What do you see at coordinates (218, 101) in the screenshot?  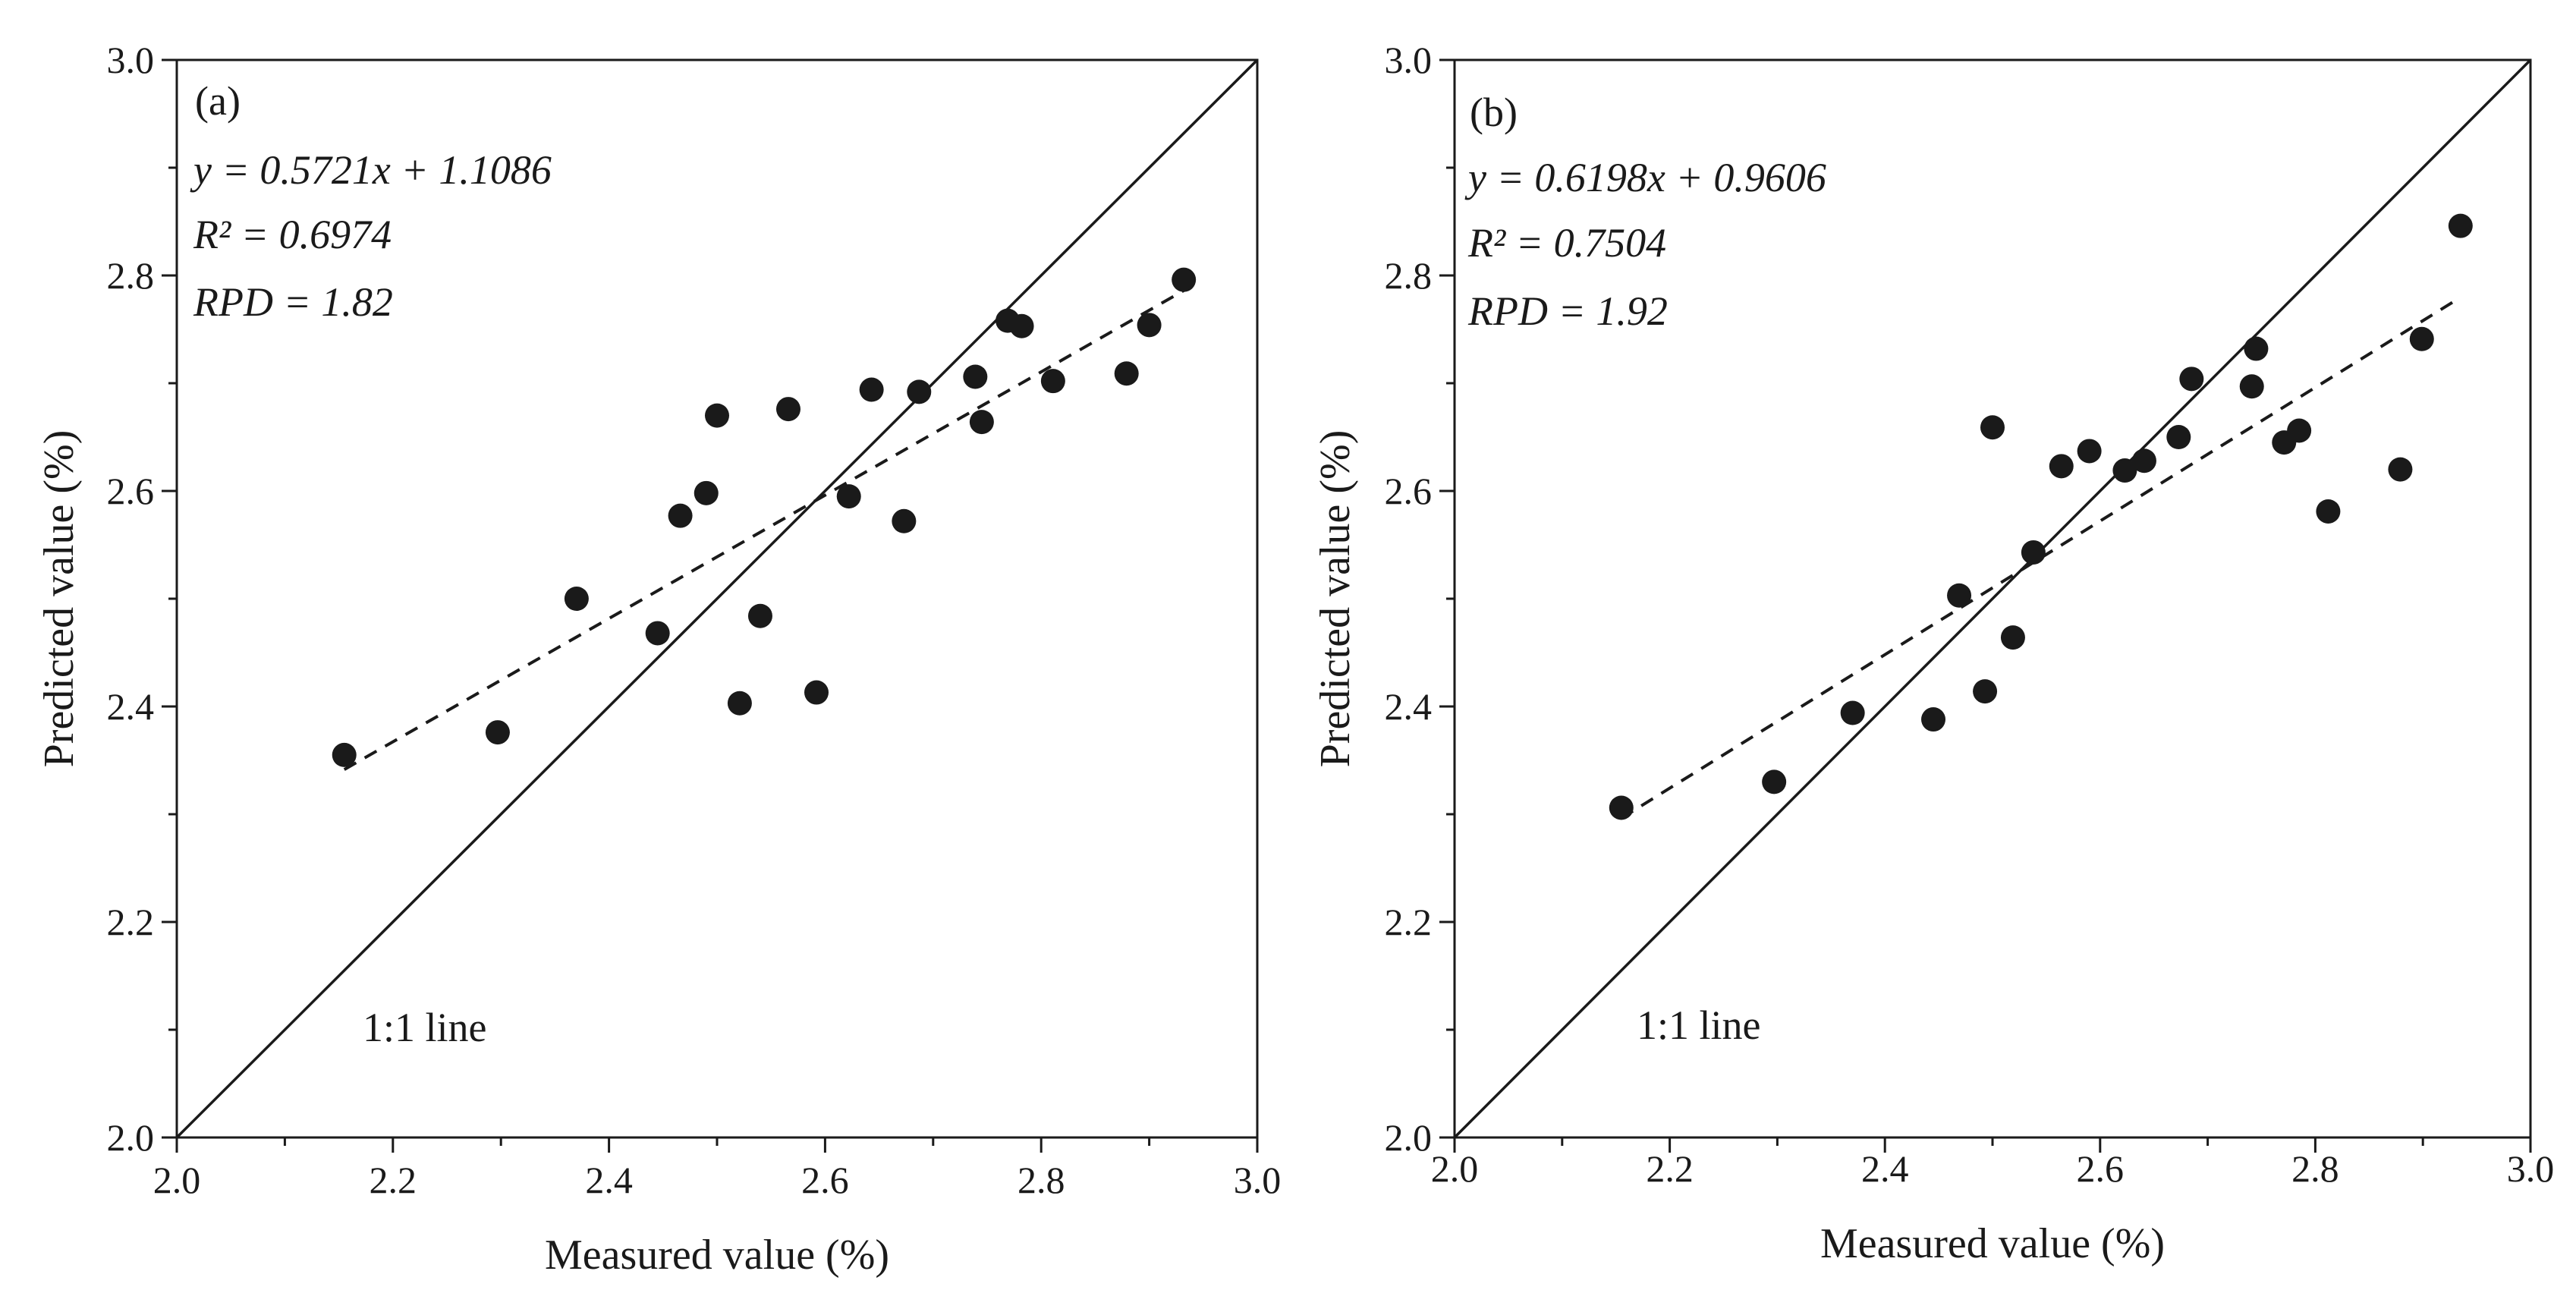 I see `panel-label: (a)` at bounding box center [218, 101].